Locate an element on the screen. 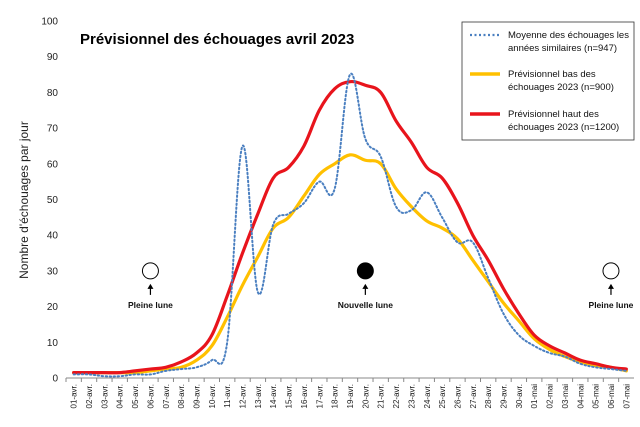  legend-label-bas-line1: Prévisionnel bas des is located at coordinates (552, 74).